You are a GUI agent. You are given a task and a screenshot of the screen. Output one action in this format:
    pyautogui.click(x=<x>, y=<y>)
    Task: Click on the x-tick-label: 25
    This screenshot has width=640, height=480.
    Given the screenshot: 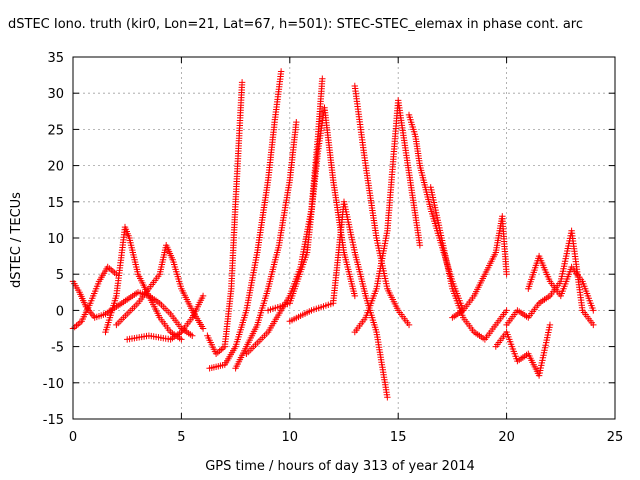 What is the action you would take?
    pyautogui.click(x=615, y=437)
    